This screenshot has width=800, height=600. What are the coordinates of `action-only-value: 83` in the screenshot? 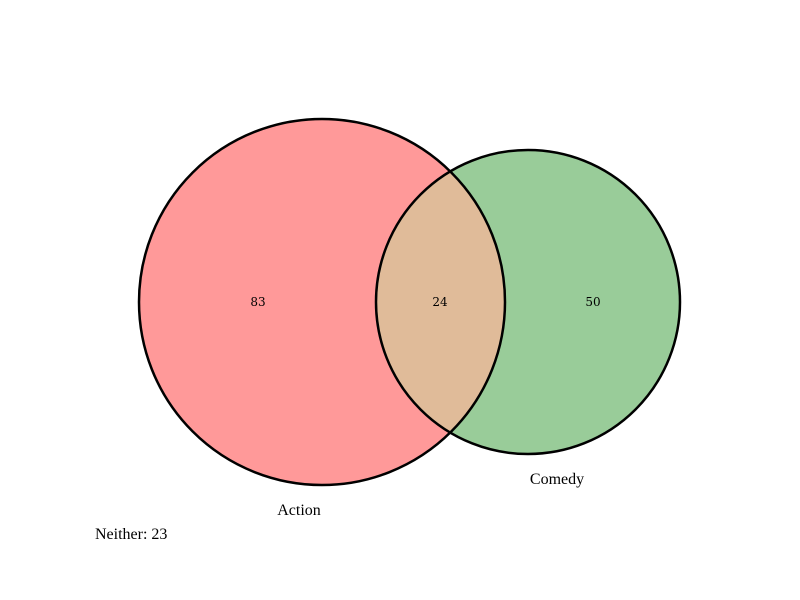 It's located at (257, 302).